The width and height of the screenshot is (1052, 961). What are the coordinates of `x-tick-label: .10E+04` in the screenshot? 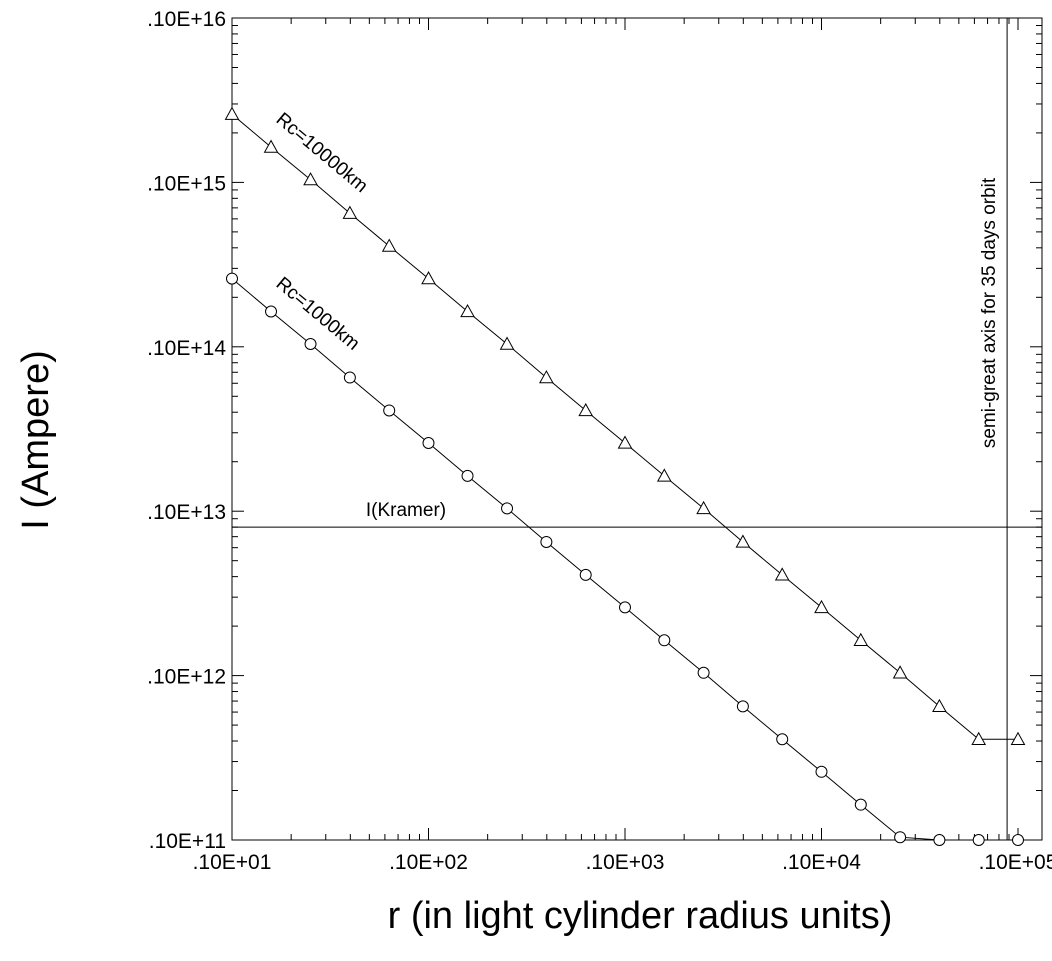 It's located at (821, 862).